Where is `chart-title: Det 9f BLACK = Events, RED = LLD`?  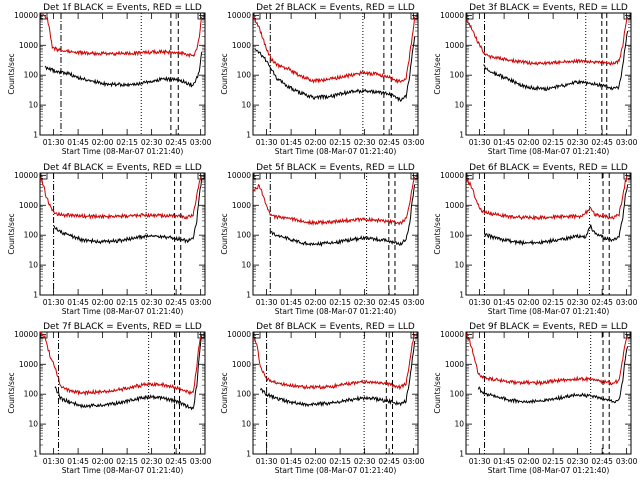 chart-title: Det 9f BLACK = Events, RED = LLD is located at coordinates (548, 327).